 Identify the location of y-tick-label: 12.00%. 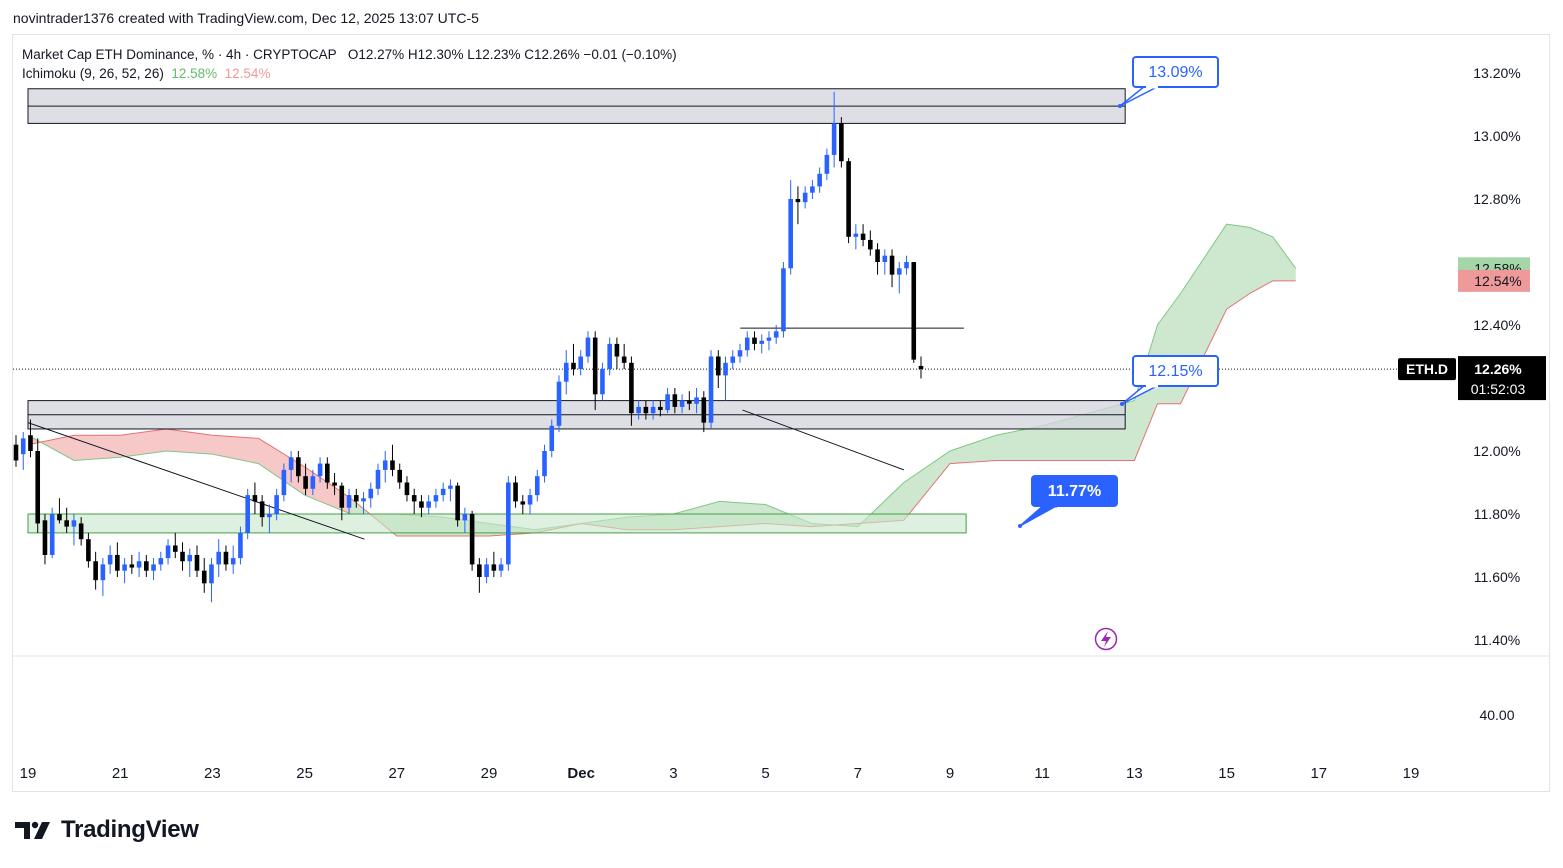
(1496, 451).